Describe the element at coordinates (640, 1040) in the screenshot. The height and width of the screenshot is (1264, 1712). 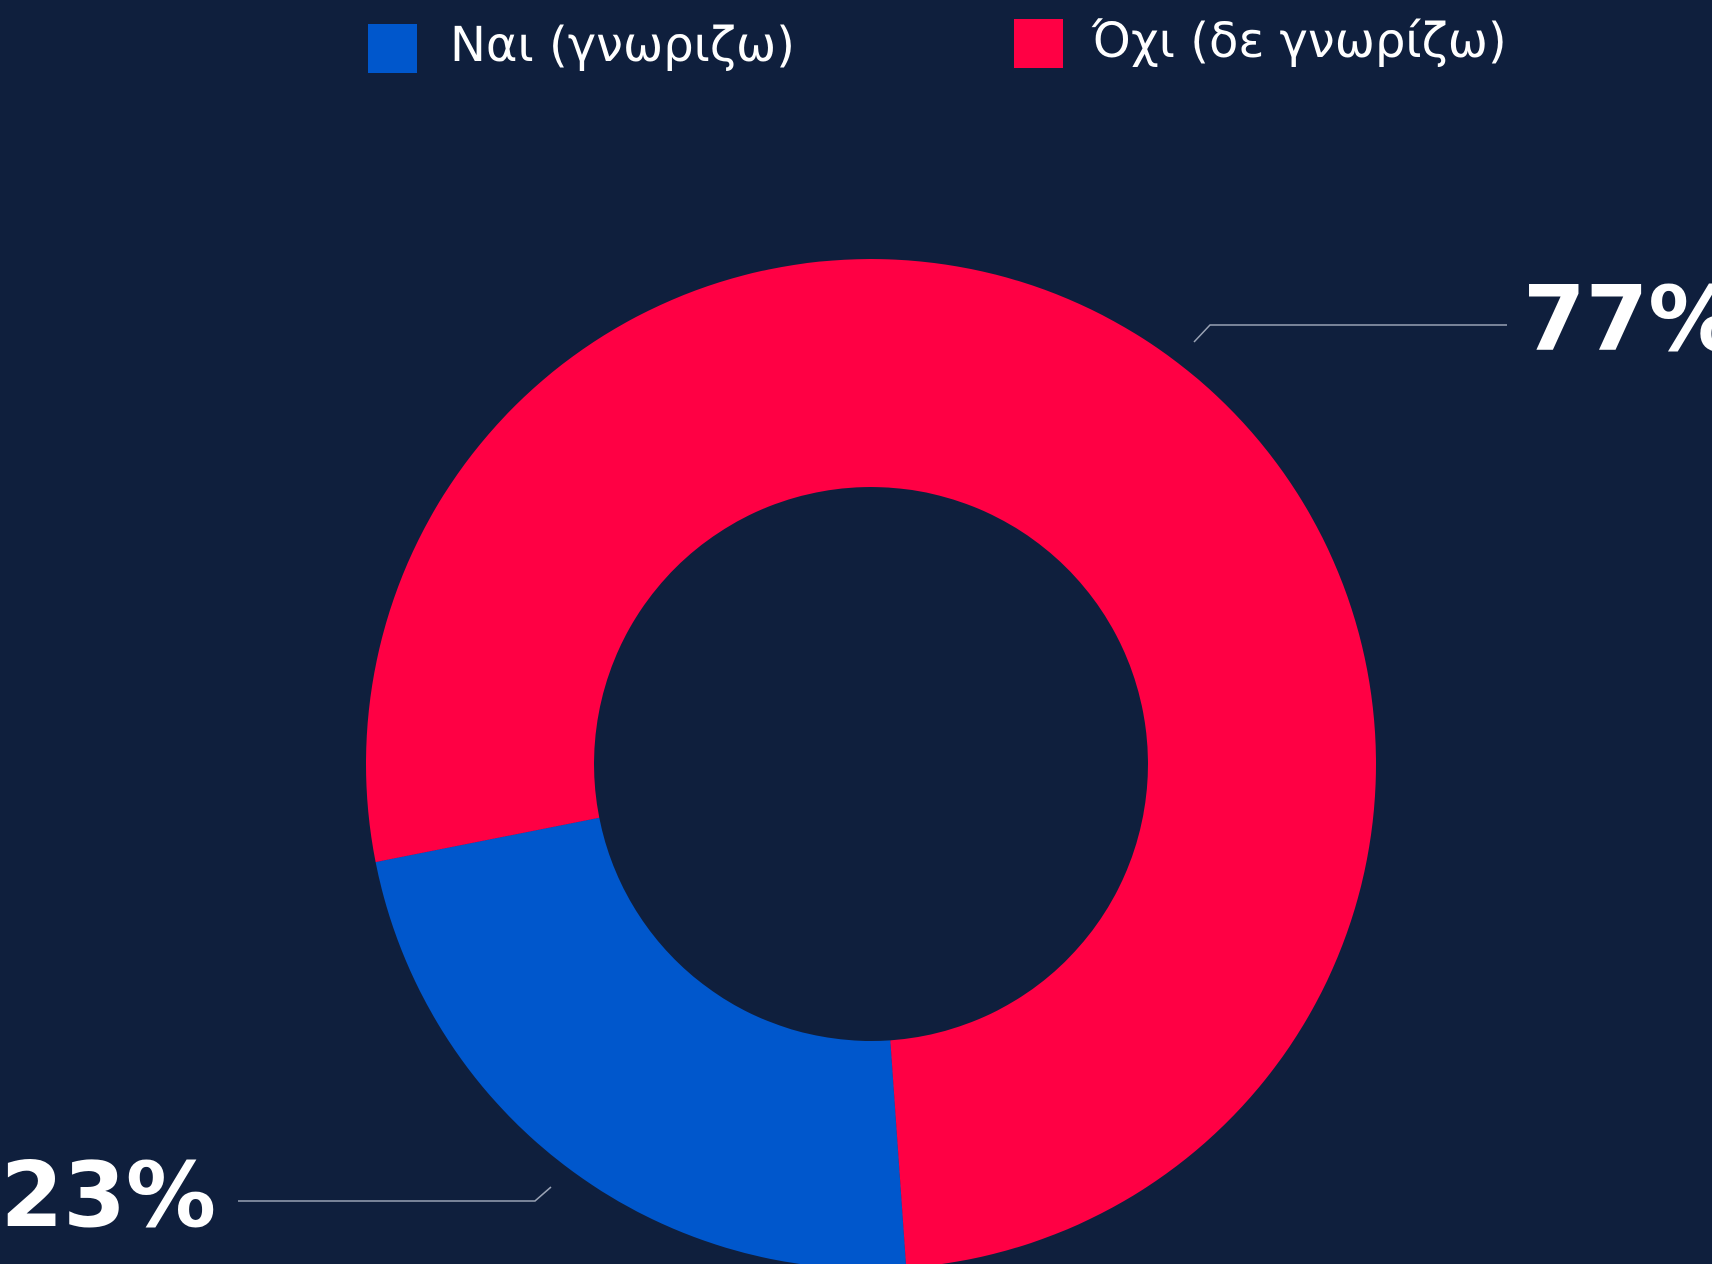
I see `donut-segment` at that location.